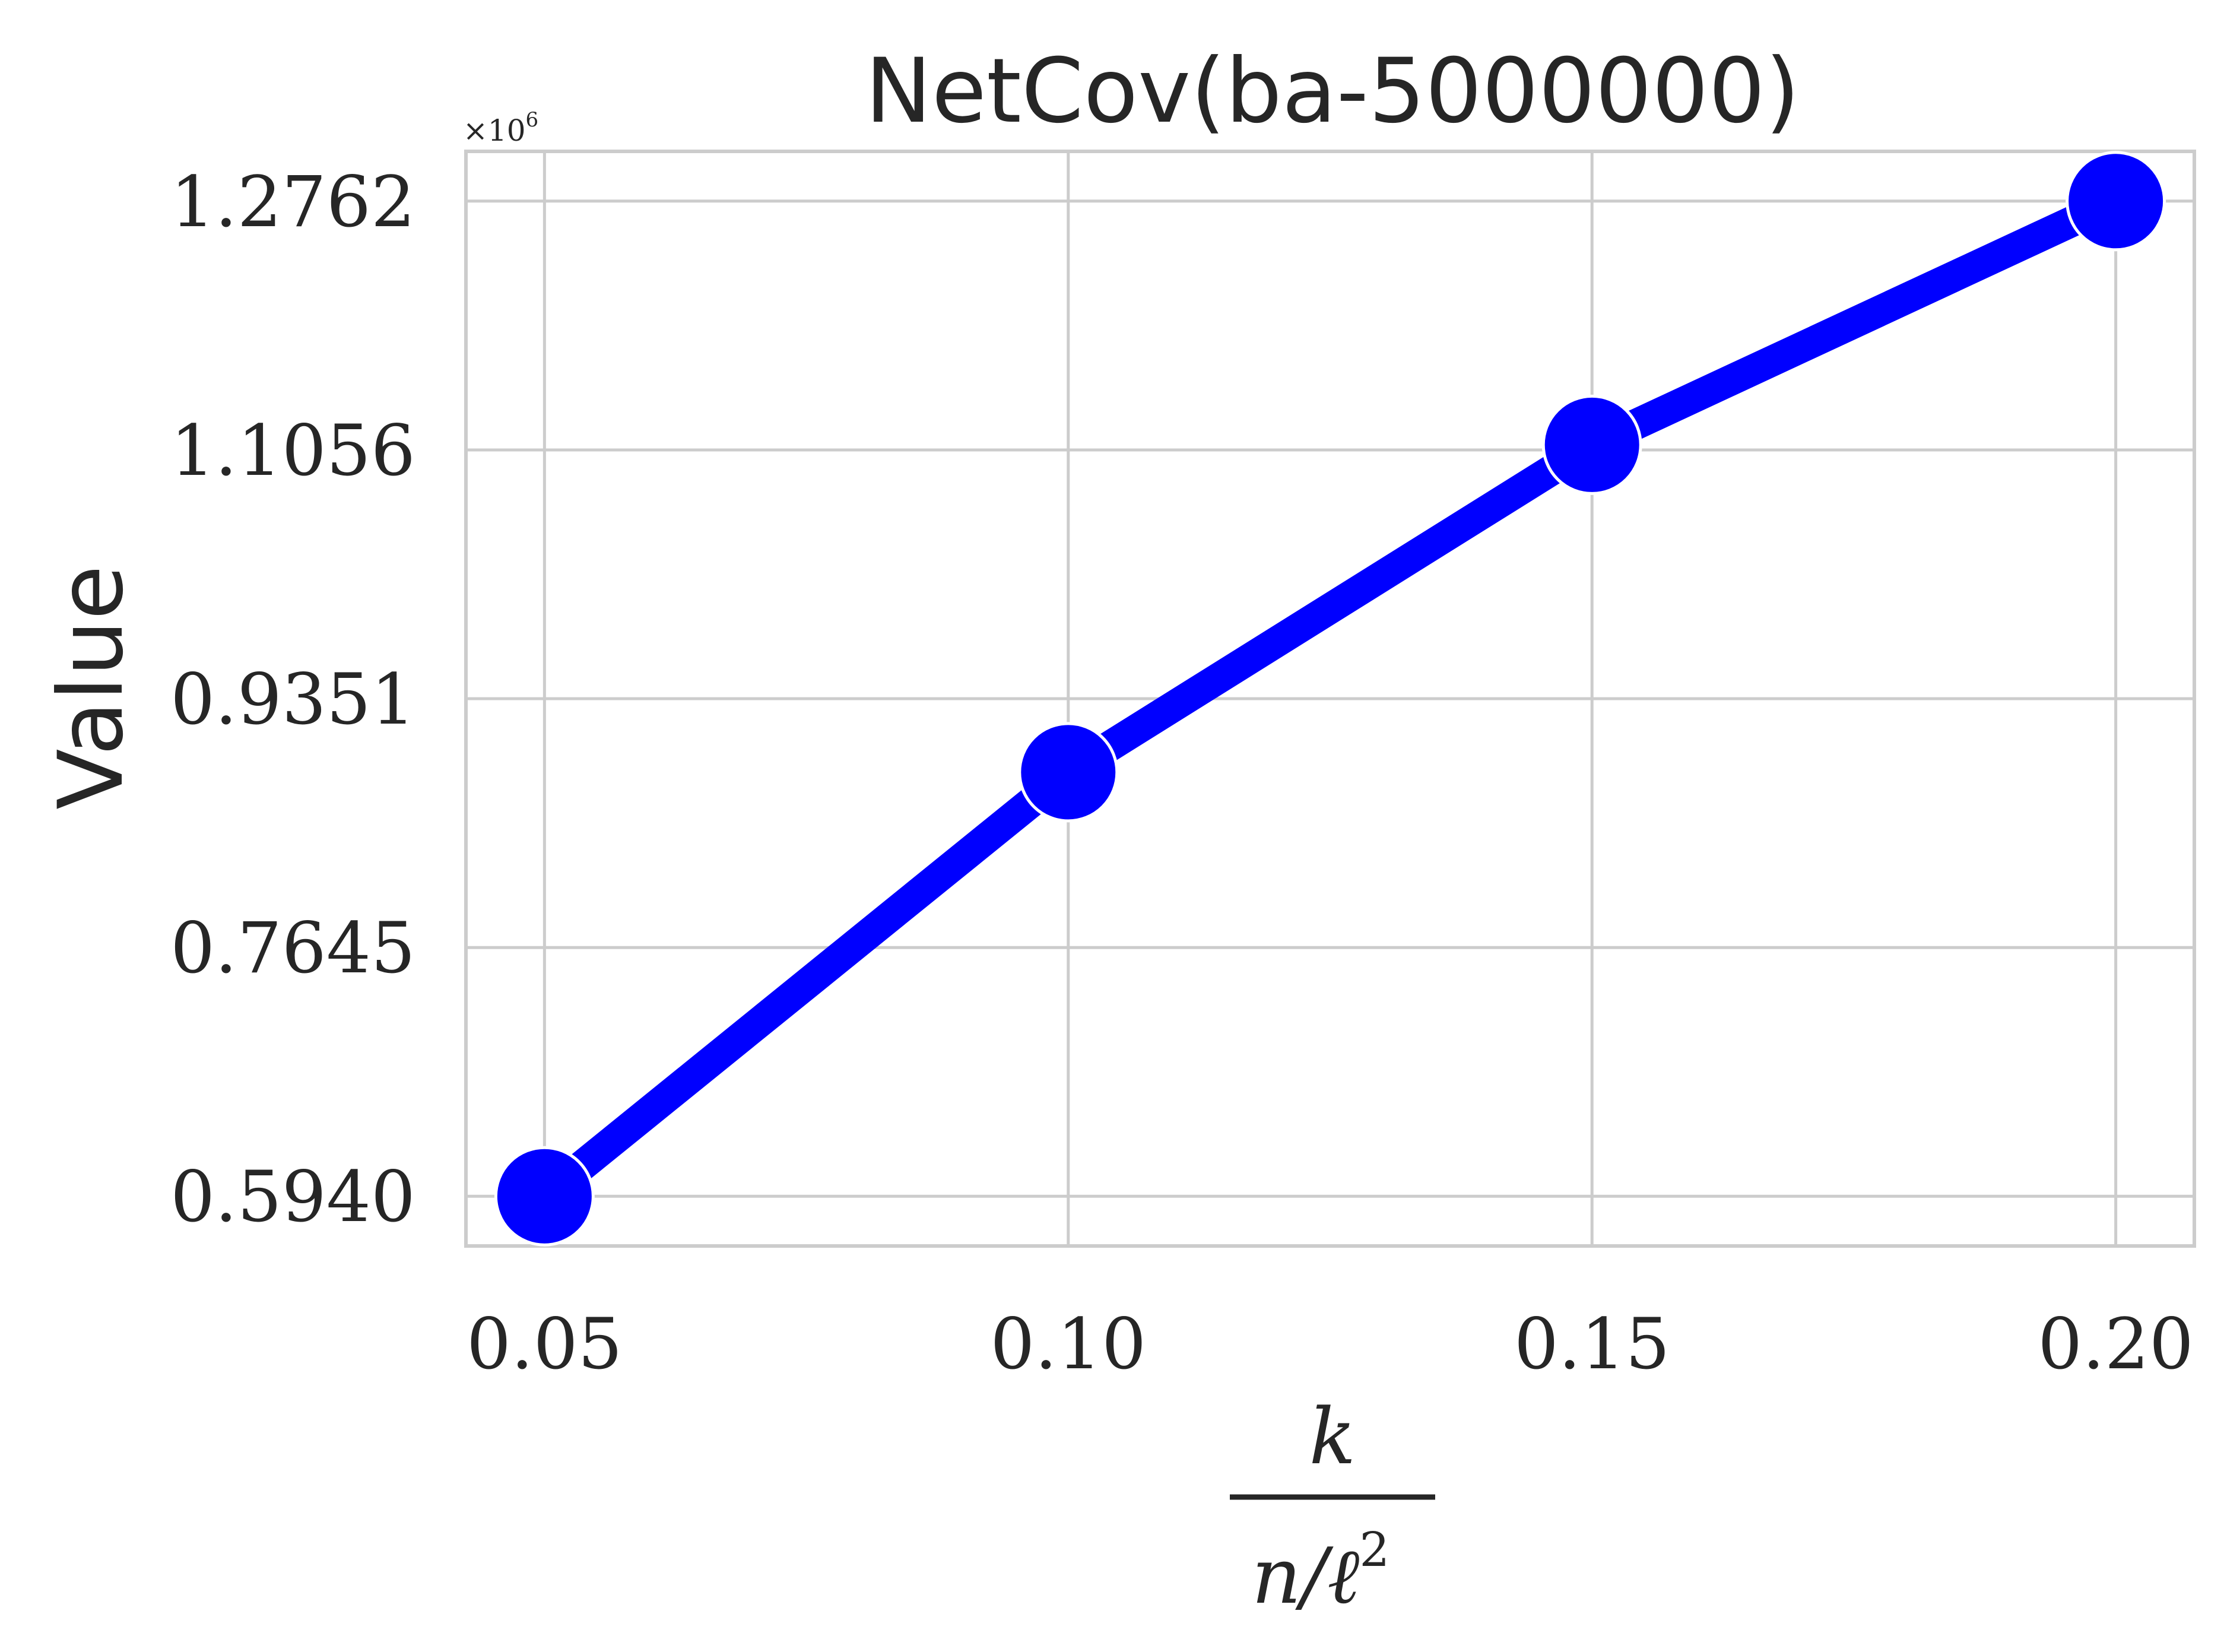  Describe the element at coordinates (91, 687) in the screenshot. I see `y-axis-label: Value` at that location.